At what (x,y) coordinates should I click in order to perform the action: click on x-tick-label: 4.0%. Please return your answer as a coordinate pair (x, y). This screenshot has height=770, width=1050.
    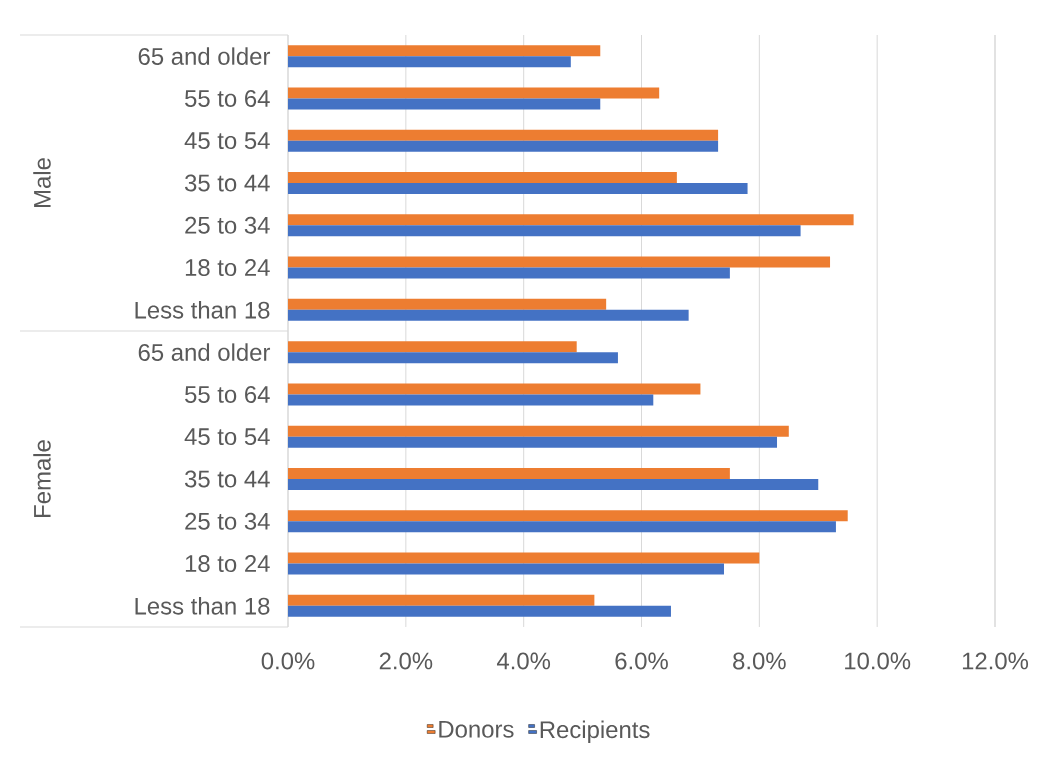
    Looking at the image, I should click on (523, 661).